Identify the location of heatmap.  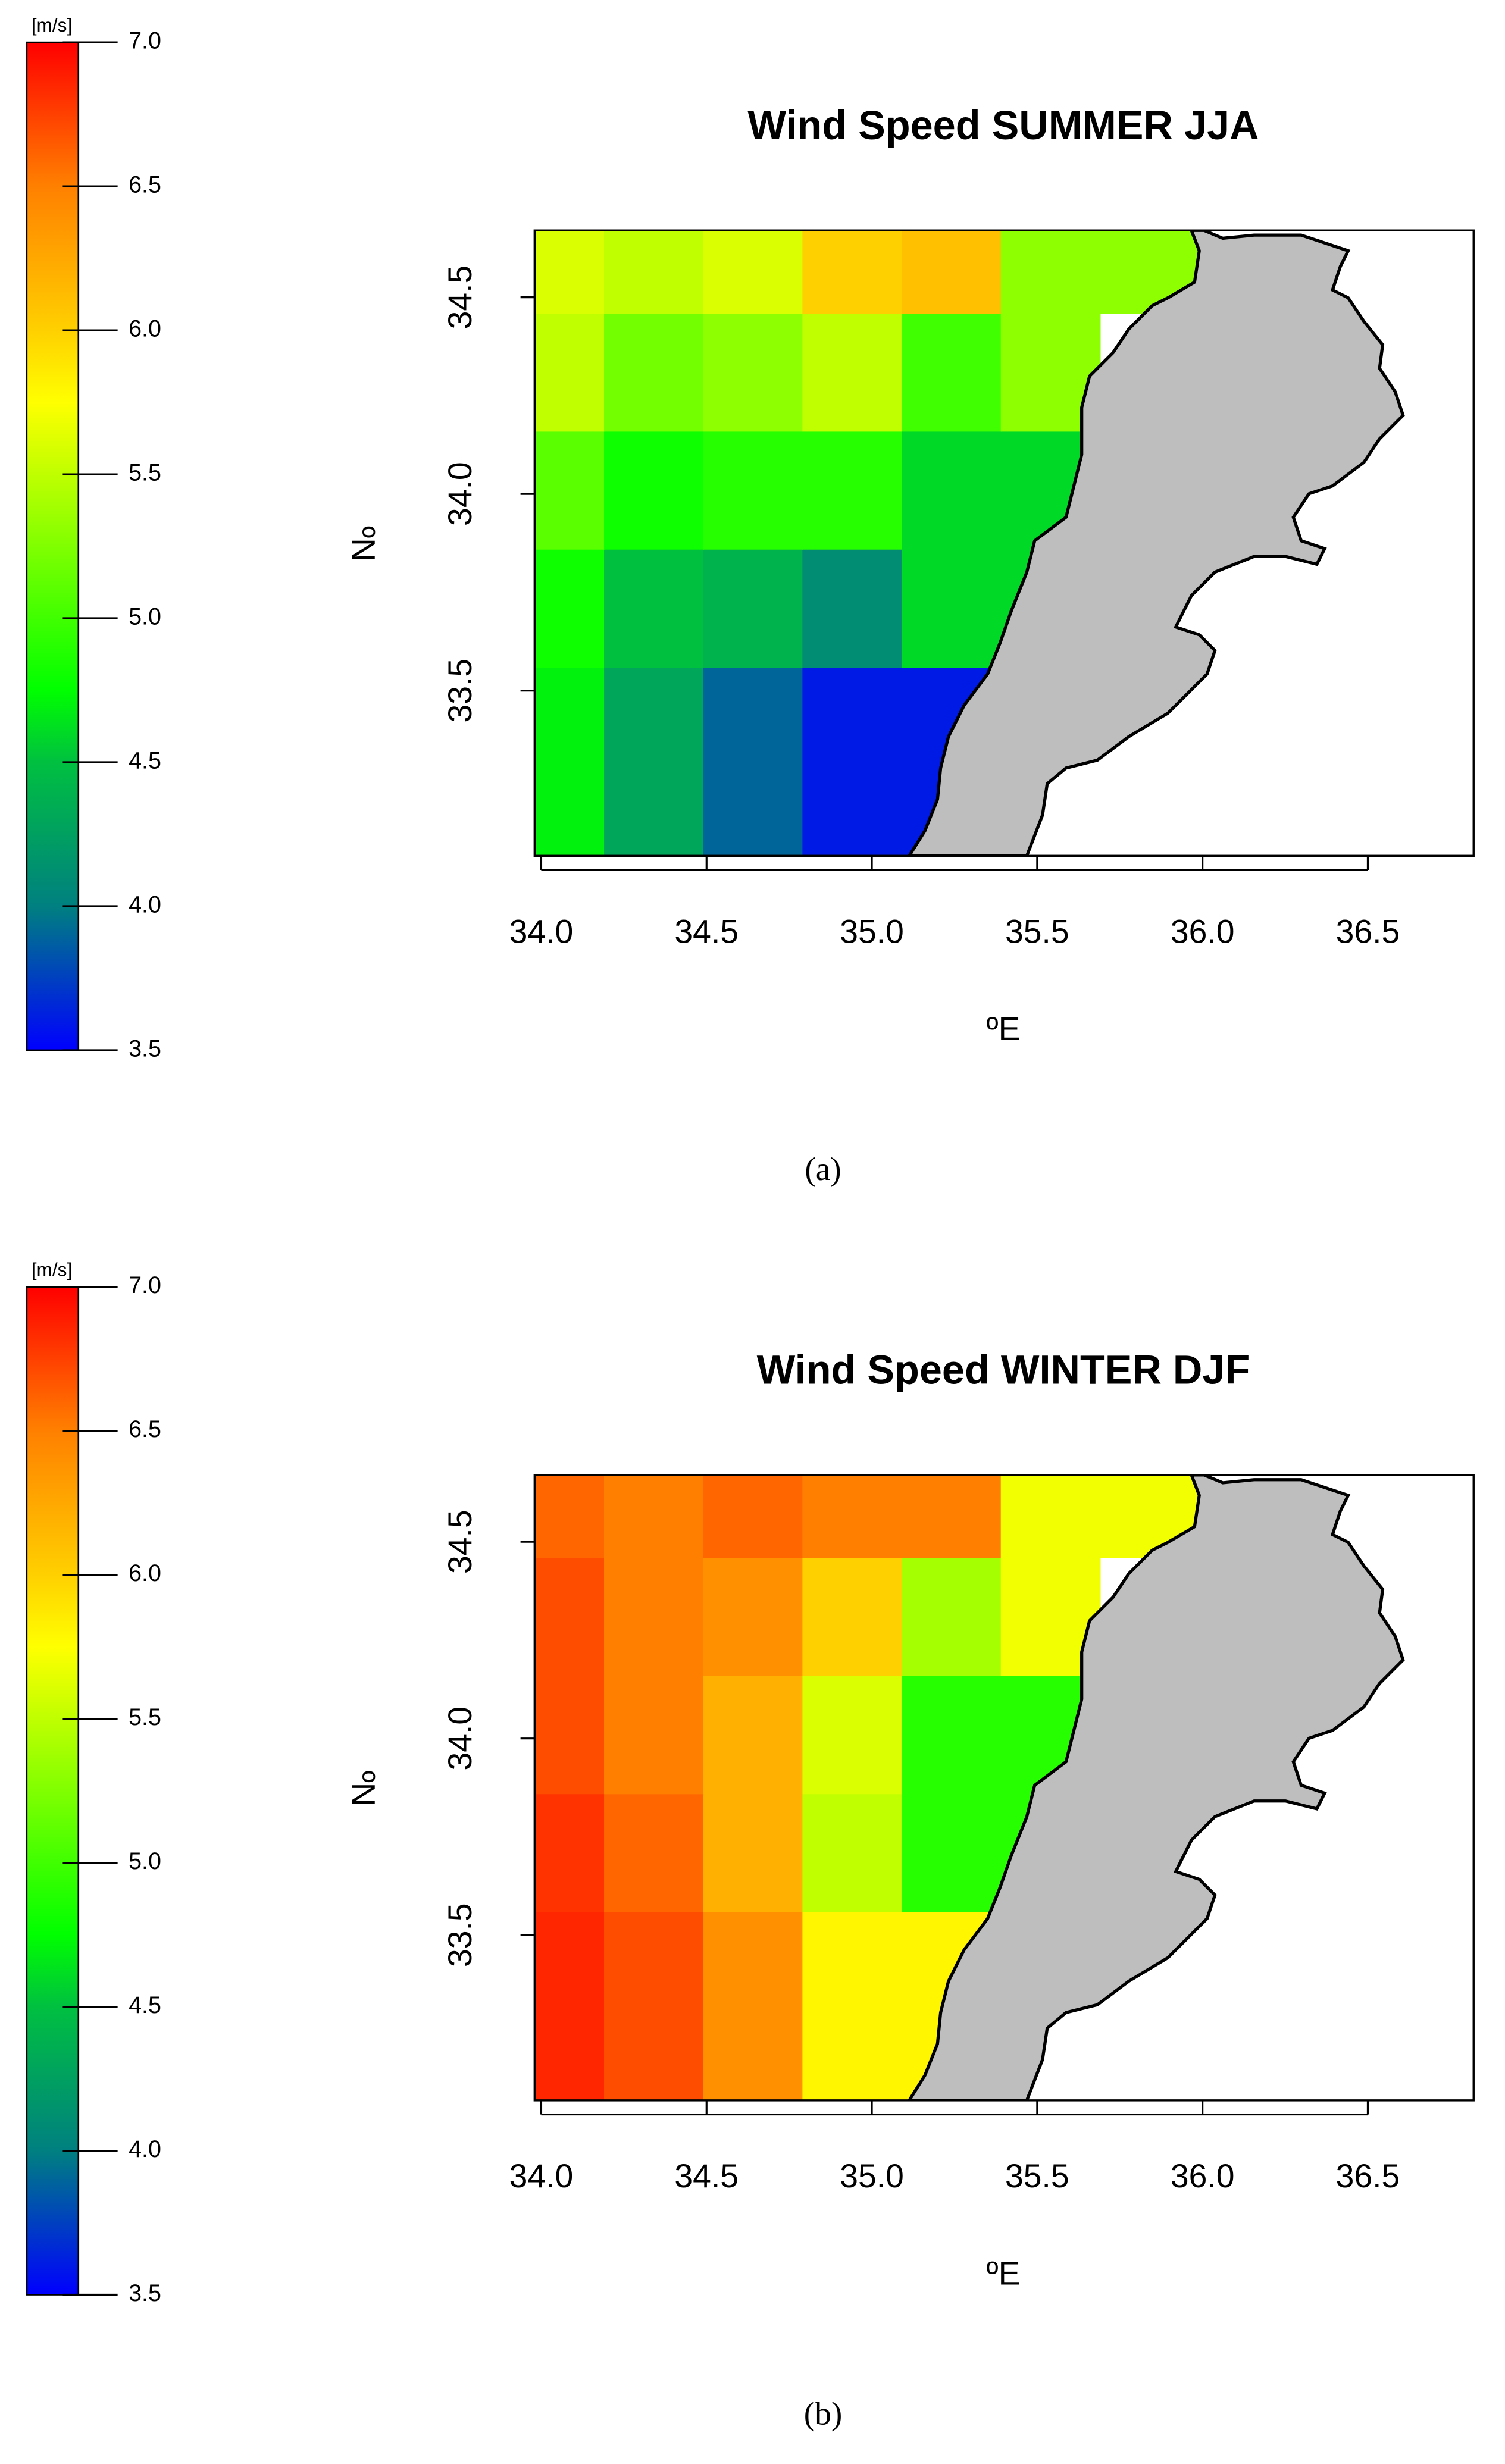
(867, 1787).